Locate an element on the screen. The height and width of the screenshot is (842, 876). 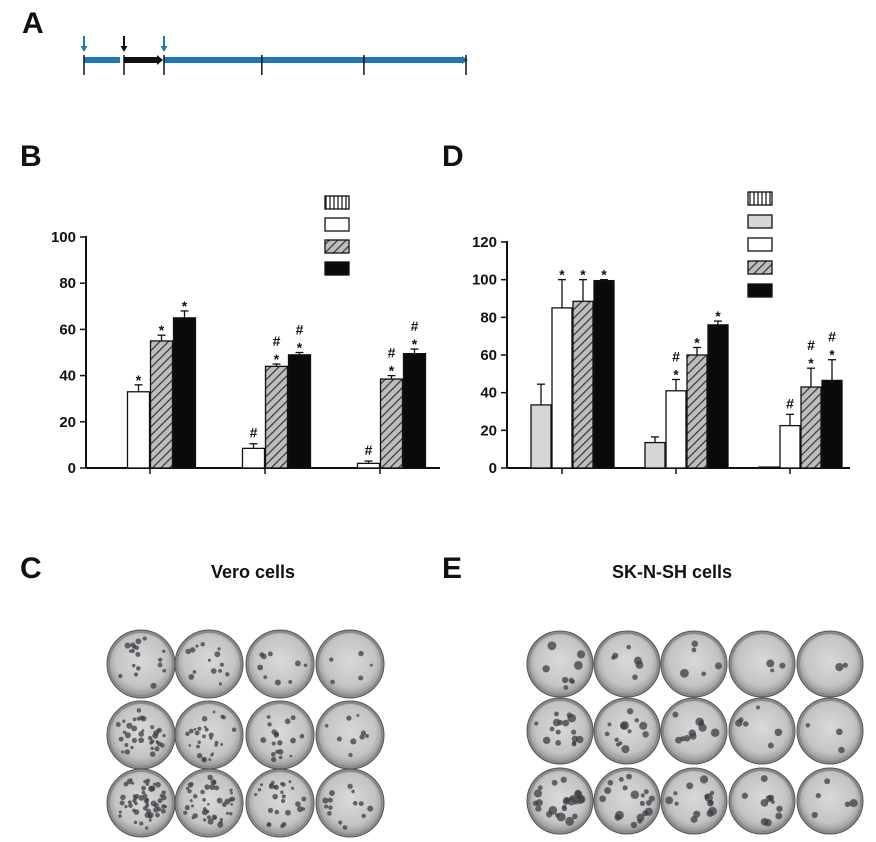
chart-sknsh-inhibition: 0 20 40 60 80 100 120 * * * * # * * # * # * # is located at coordinates (661, 334).